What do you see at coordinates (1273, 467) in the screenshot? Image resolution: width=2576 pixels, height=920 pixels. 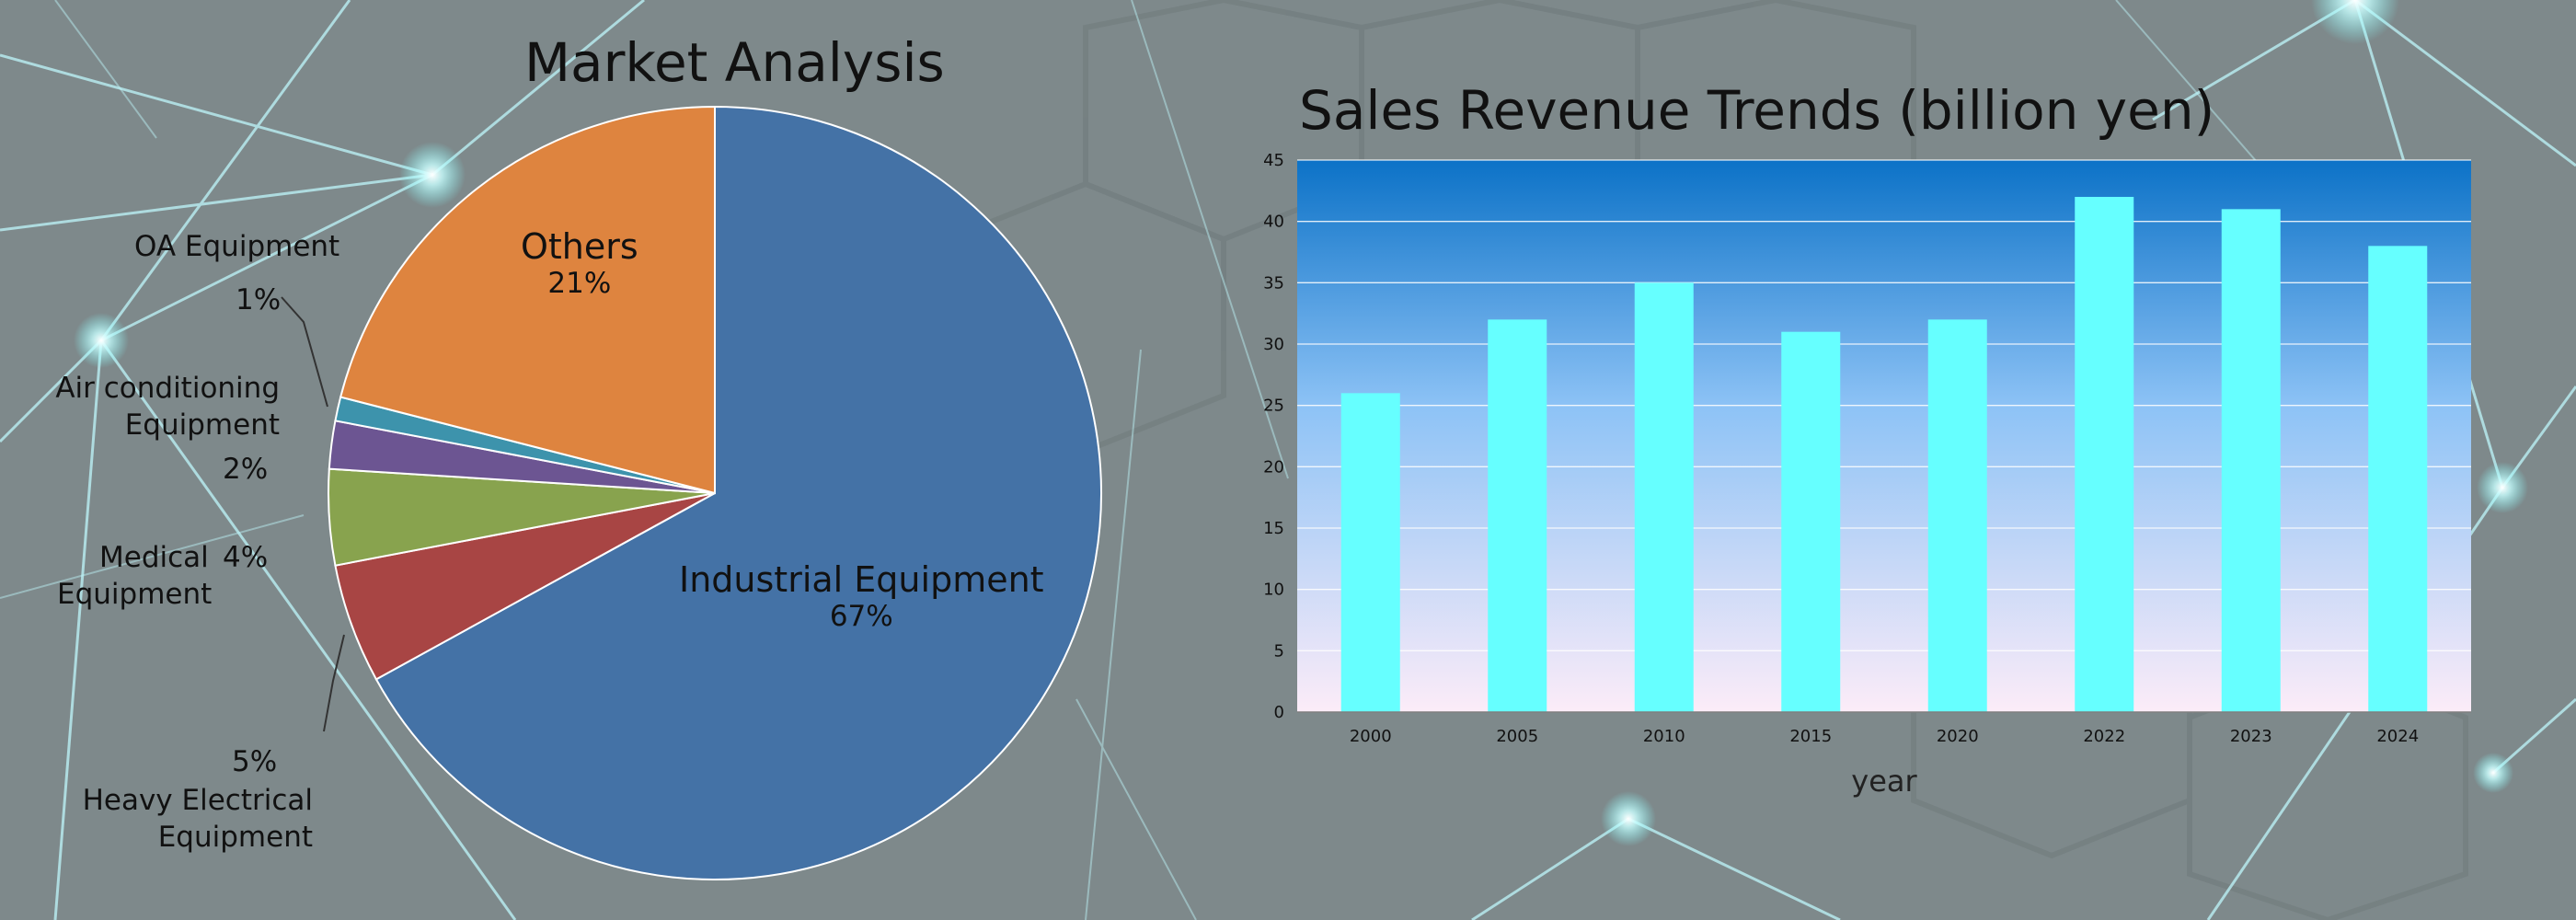 I see `y-tick-label: 20` at bounding box center [1273, 467].